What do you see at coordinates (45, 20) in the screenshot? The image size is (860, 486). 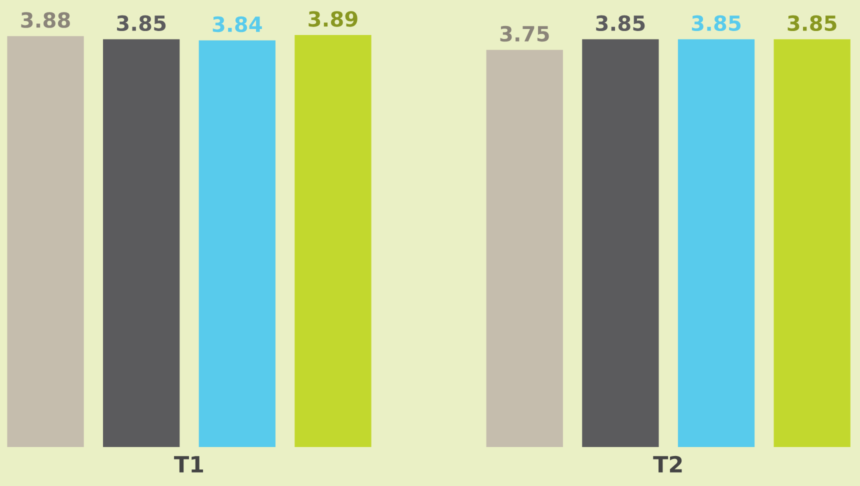 I see `data-label: 3.88` at bounding box center [45, 20].